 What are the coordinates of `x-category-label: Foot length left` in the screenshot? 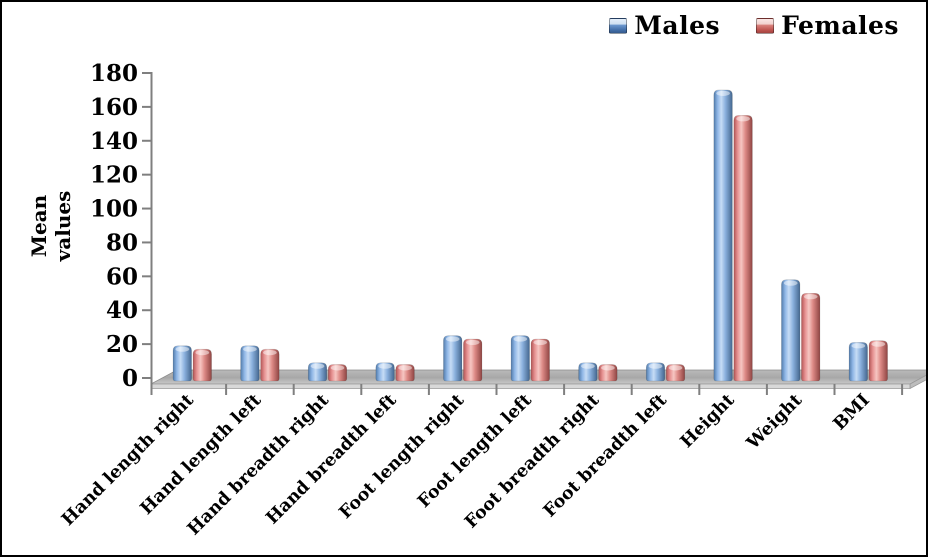 It's located at (475, 451).